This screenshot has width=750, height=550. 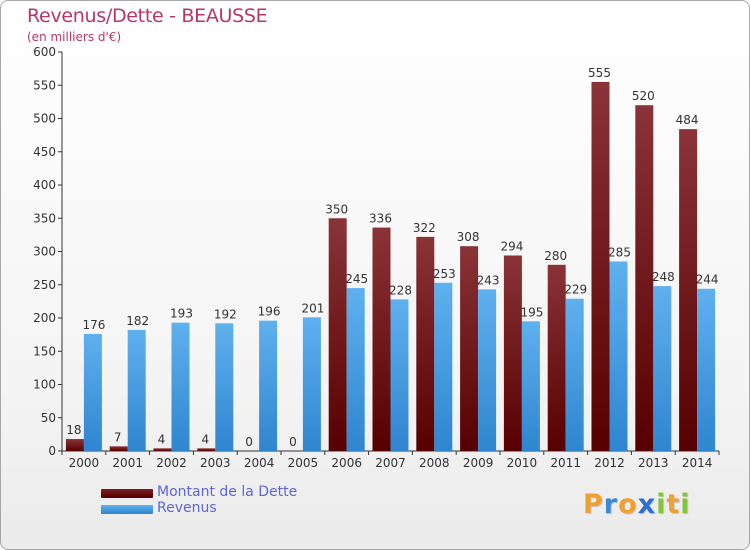 What do you see at coordinates (147, 16) in the screenshot?
I see `chart-title: Revenus/Dette - BEAUSSE` at bounding box center [147, 16].